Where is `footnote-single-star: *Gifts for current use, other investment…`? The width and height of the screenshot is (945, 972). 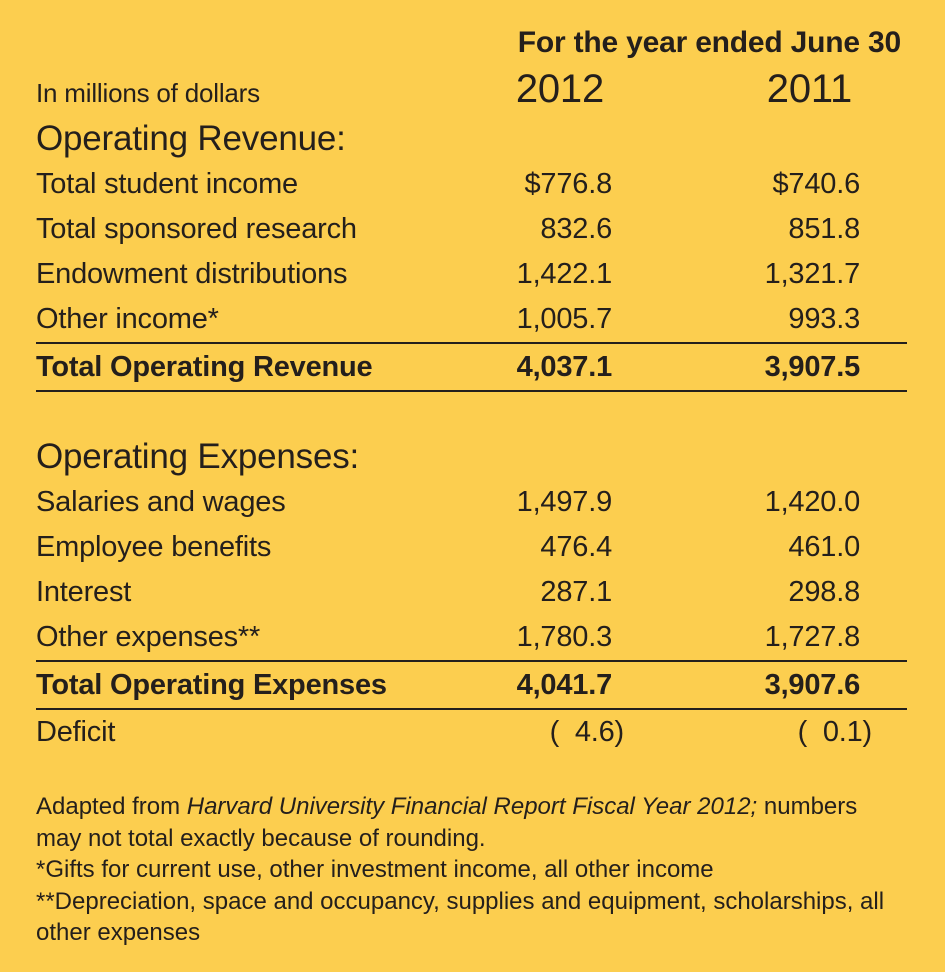 footnote-single-star: *Gifts for current use, other investment… is located at coordinates (375, 869).